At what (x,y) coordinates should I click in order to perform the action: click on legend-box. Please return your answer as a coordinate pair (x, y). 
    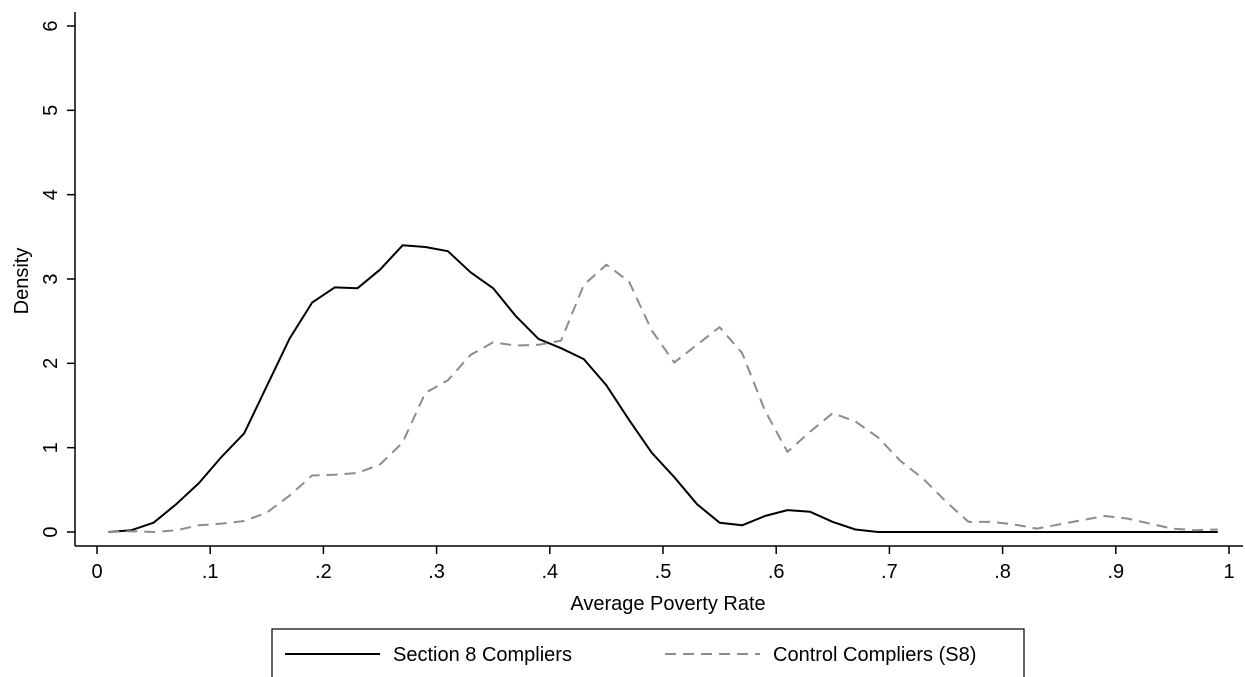
    Looking at the image, I should click on (648, 652).